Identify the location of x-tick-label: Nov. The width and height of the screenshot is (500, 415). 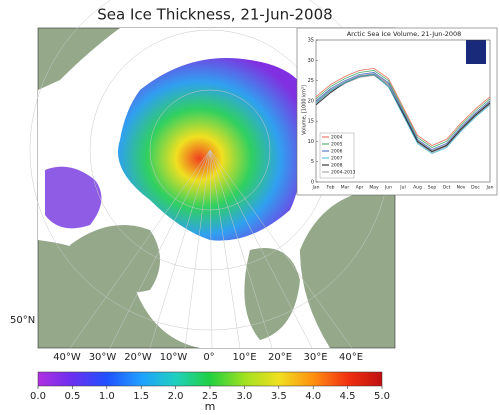
(461, 188).